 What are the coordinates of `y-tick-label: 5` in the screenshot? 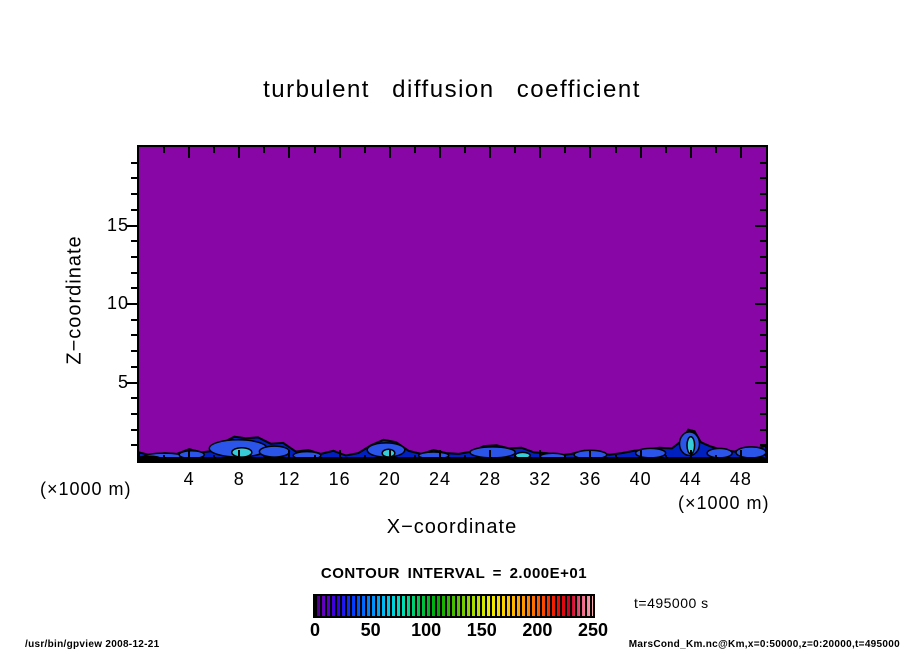 It's located at (123, 381).